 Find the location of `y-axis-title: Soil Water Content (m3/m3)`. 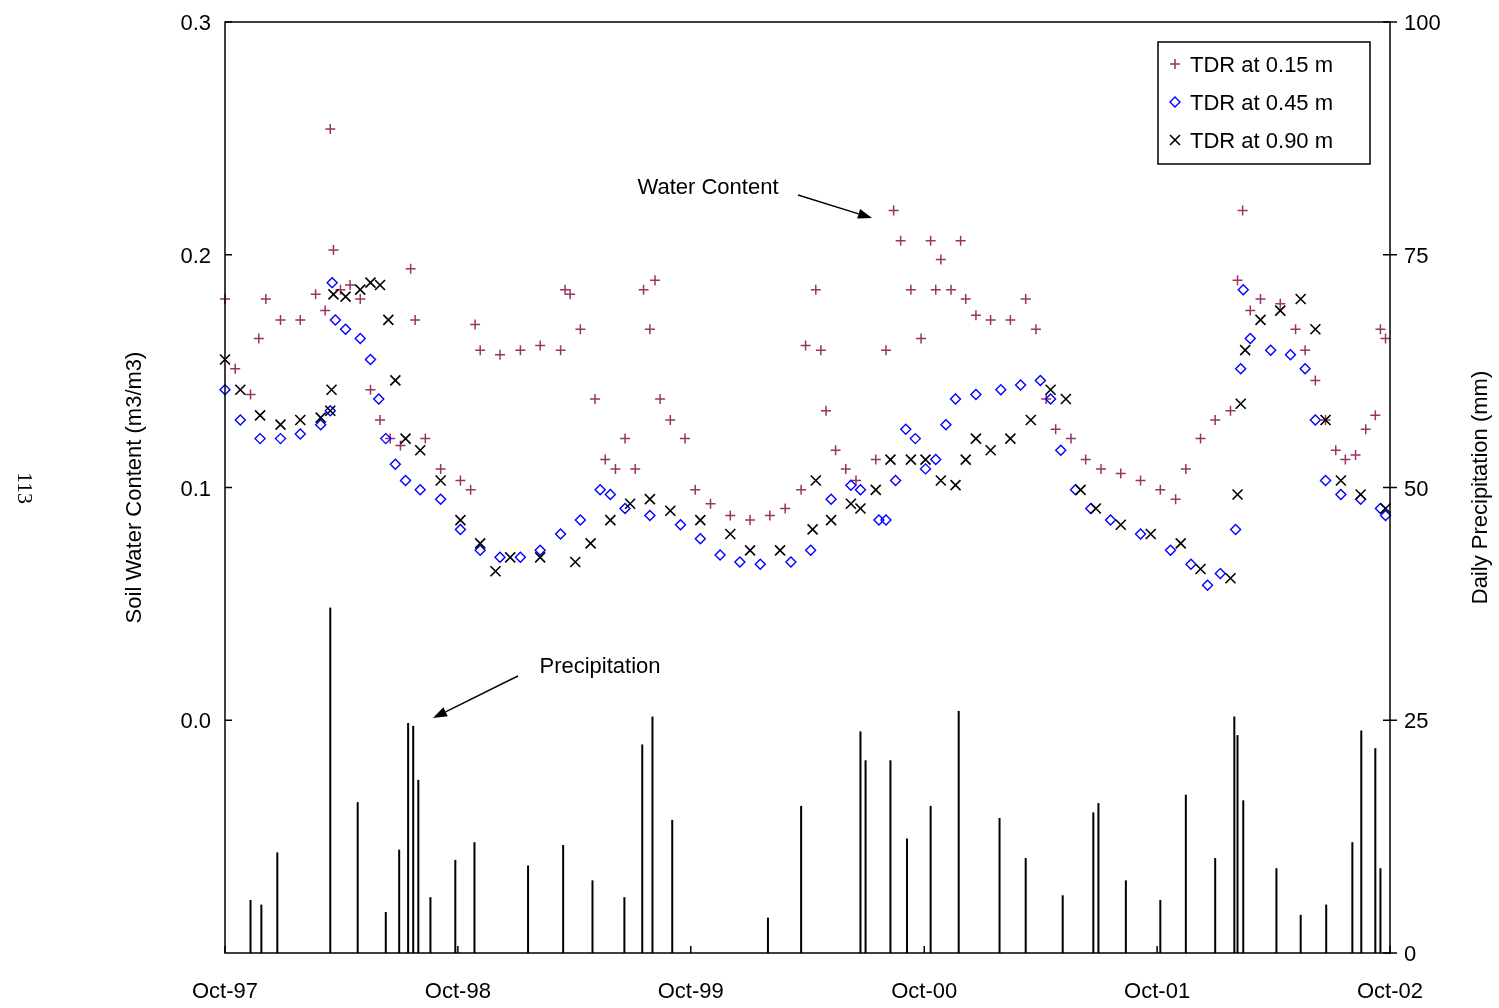

y-axis-title: Soil Water Content (m3/m3) is located at coordinates (133, 487).